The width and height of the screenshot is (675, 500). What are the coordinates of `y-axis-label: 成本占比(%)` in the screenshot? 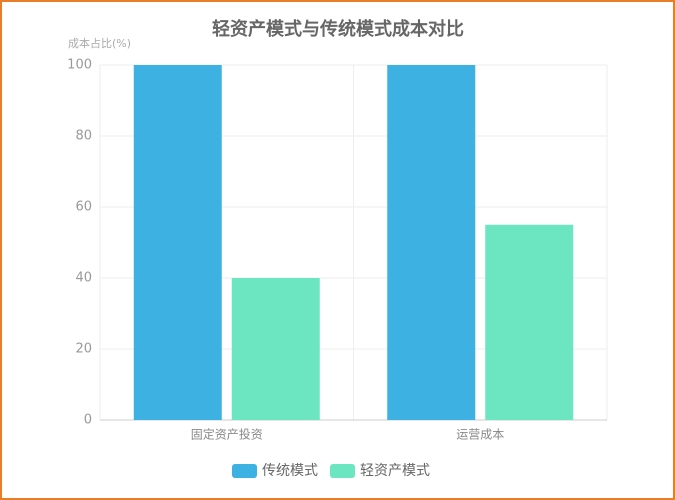 It's located at (99, 43).